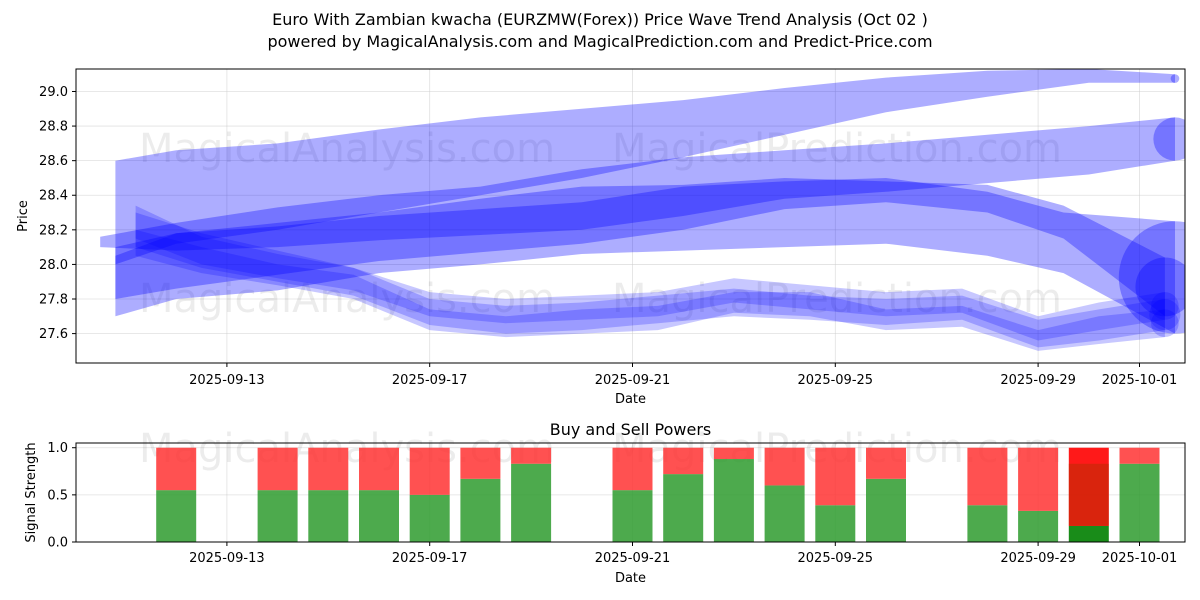 This screenshot has height=600, width=1200. What do you see at coordinates (53, 300) in the screenshot?
I see `price-ytick-label: 27.8` at bounding box center [53, 300].